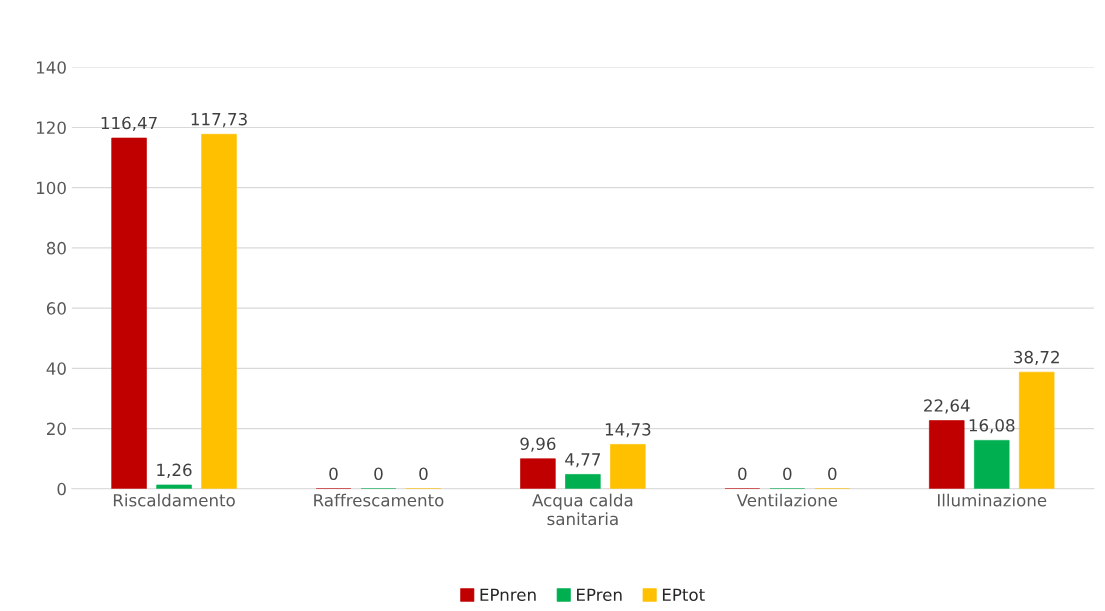 The width and height of the screenshot is (1105, 611). What do you see at coordinates (538, 444) in the screenshot?
I see `data-label: 9,96` at bounding box center [538, 444].